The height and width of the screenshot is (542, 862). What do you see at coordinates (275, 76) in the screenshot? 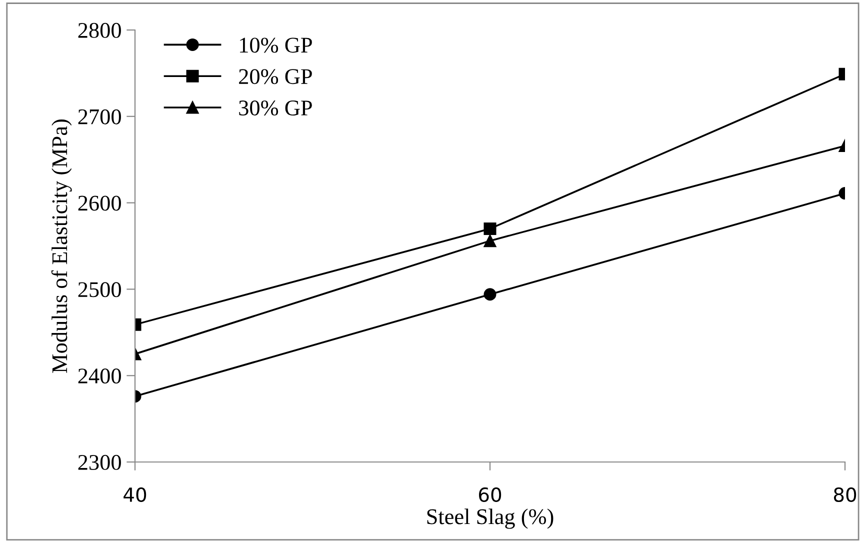
I see `legend-label: 20% GP` at bounding box center [275, 76].